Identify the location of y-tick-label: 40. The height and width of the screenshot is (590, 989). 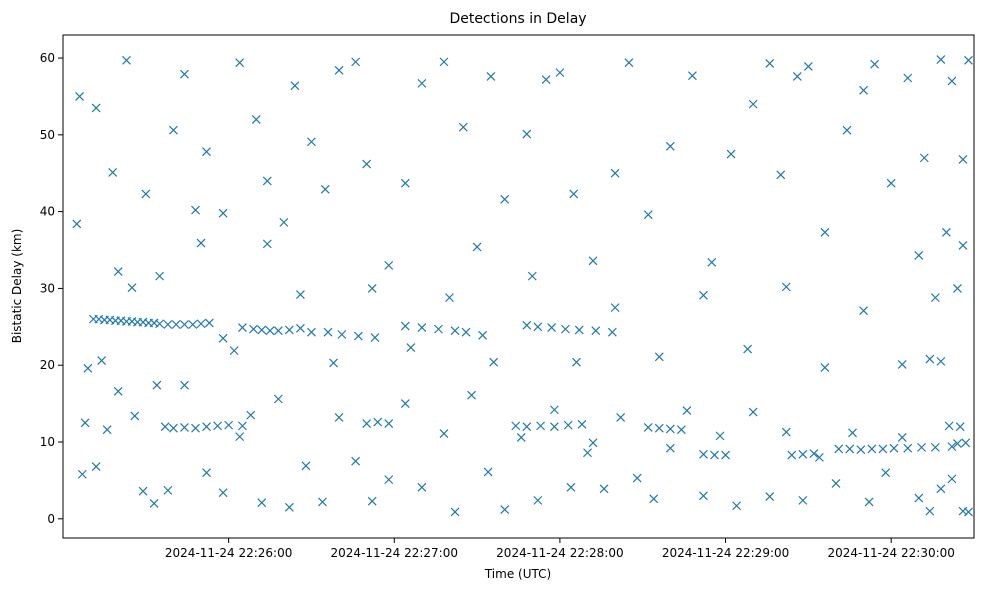
(47, 212).